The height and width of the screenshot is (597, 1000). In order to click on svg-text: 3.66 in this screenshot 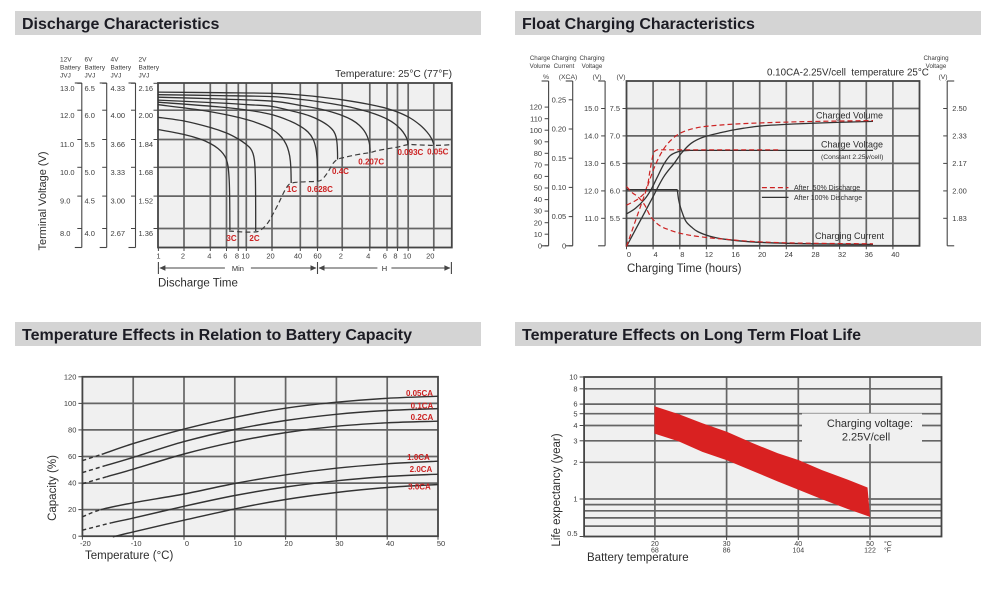, I will do `click(118, 144)`.